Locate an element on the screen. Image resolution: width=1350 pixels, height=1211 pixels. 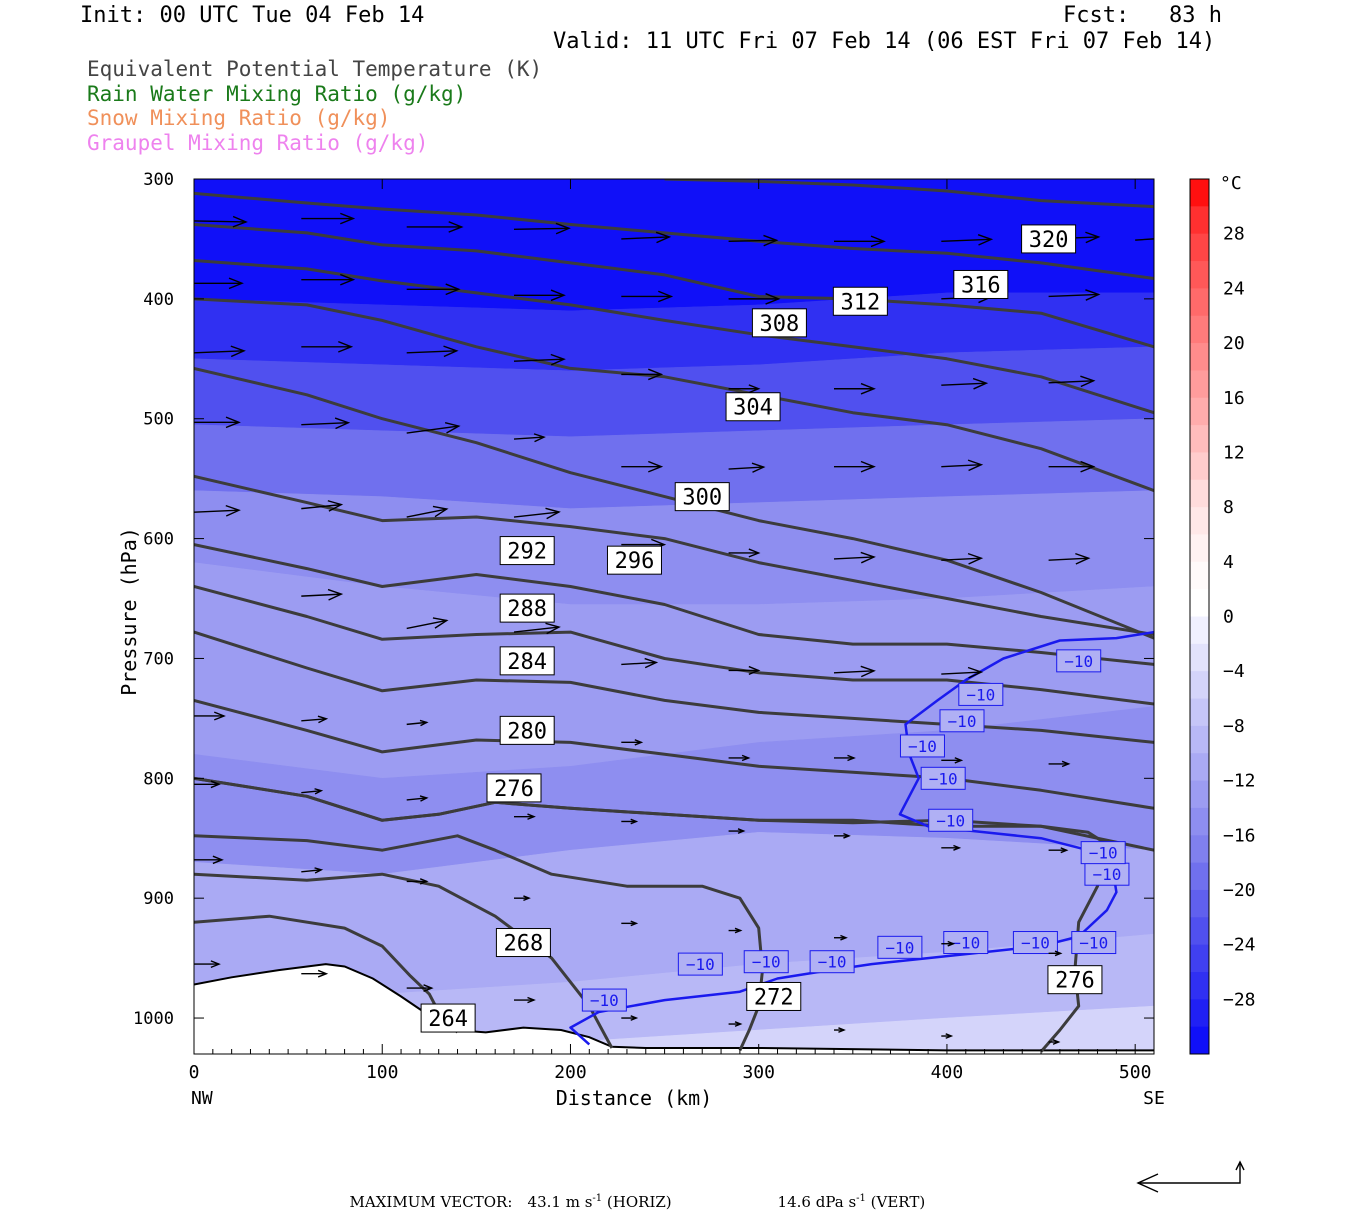
theta-e-label: 272 is located at coordinates (774, 997).